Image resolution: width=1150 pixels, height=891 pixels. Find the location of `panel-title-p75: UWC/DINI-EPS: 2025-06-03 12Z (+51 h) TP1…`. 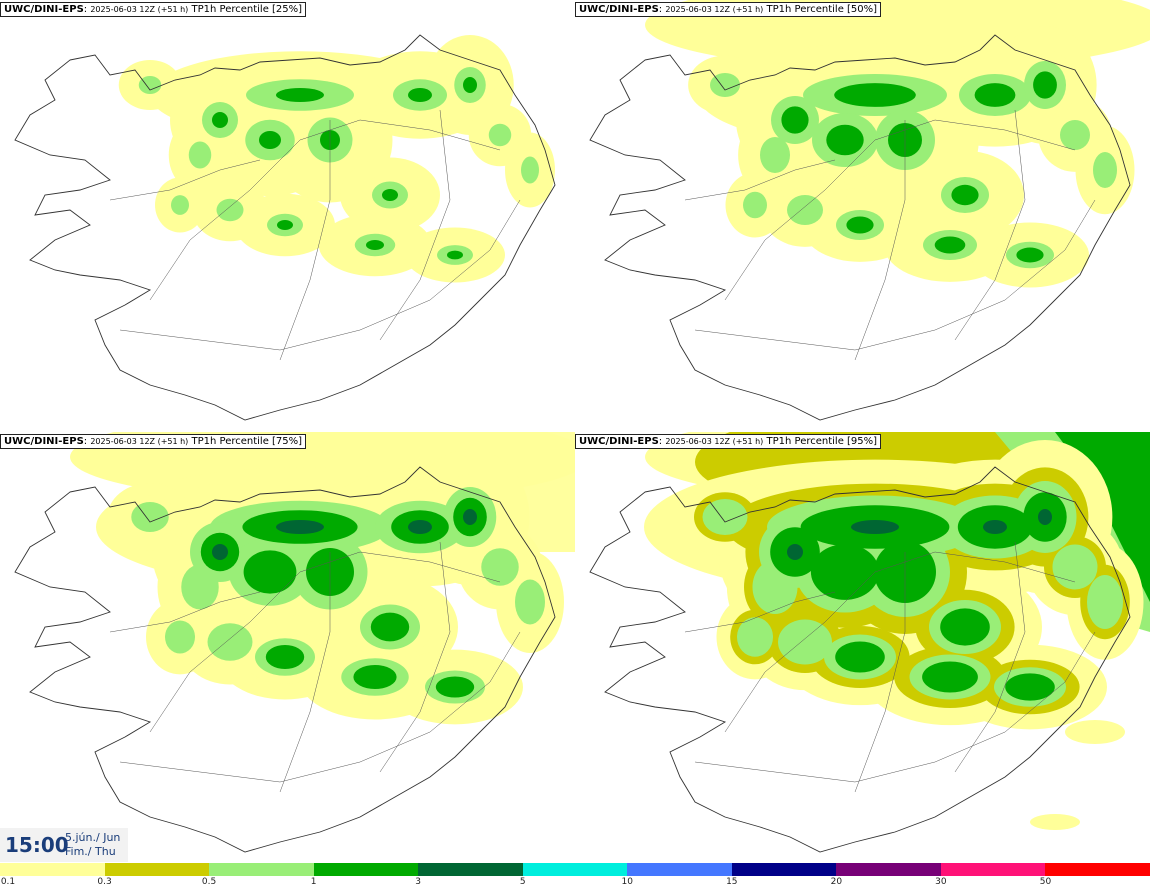

panel-title-p75: UWC/DINI-EPS: 2025-06-03 12Z (+51 h) TP1… is located at coordinates (153, 441).